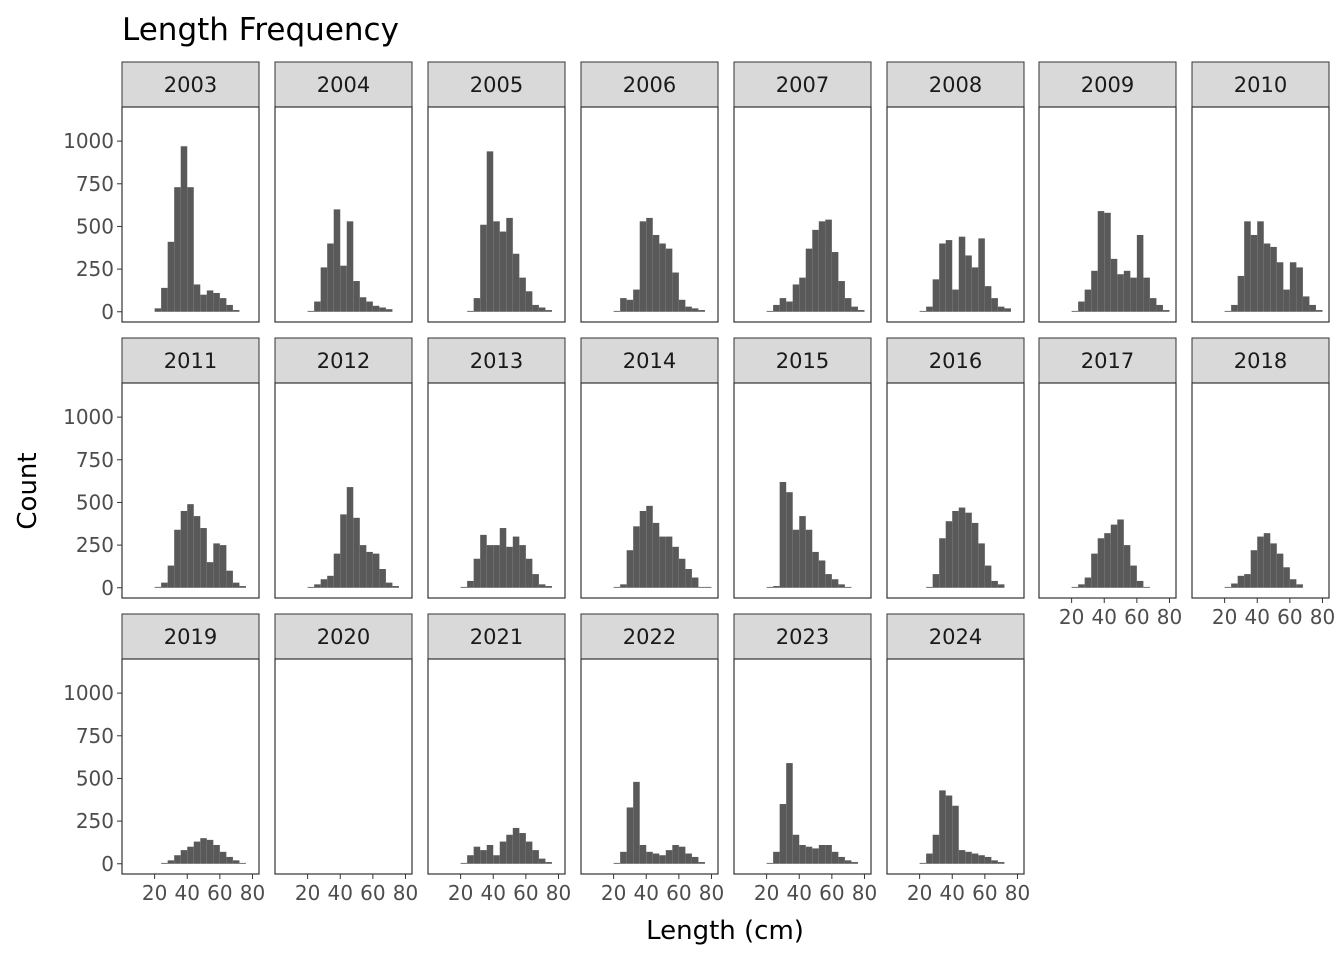  I want to click on chart-title: Length Frequency, so click(260, 30).